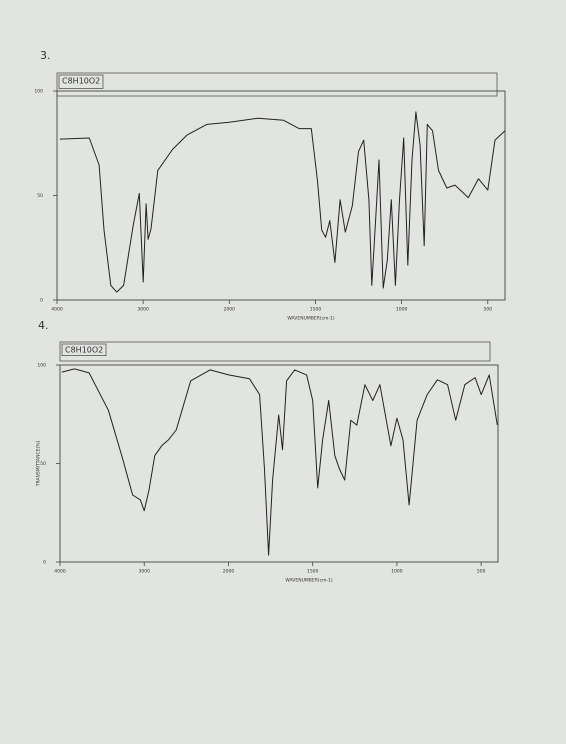  I want to click on y-axis-label: TRANSMITTANCE(%), so click(39, 464).